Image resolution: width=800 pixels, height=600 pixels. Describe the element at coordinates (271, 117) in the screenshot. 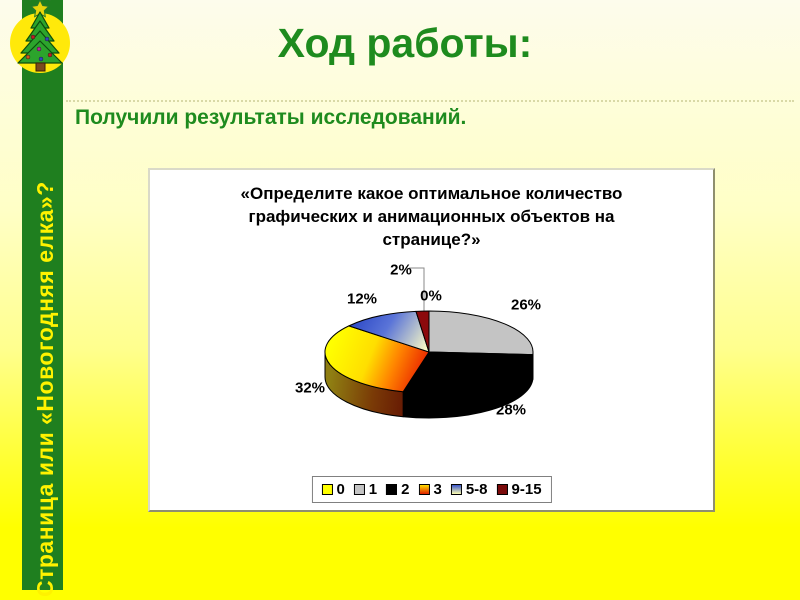

I see `slide-subtitle: Получили результаты исследований.` at that location.